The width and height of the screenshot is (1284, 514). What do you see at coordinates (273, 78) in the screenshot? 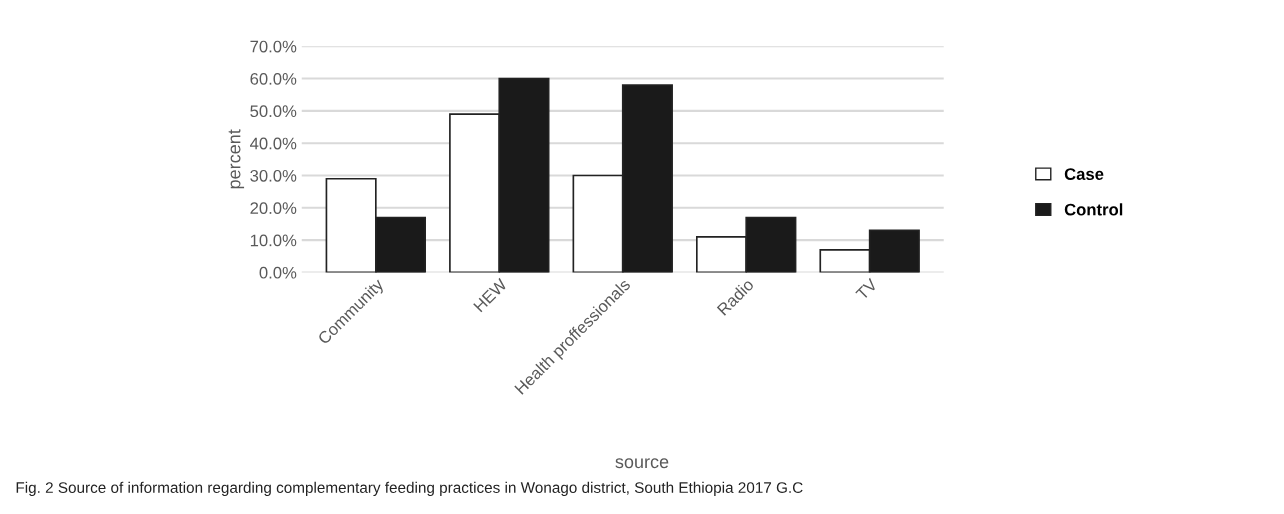
I see `y-tick-label: 60.0%` at bounding box center [273, 78].